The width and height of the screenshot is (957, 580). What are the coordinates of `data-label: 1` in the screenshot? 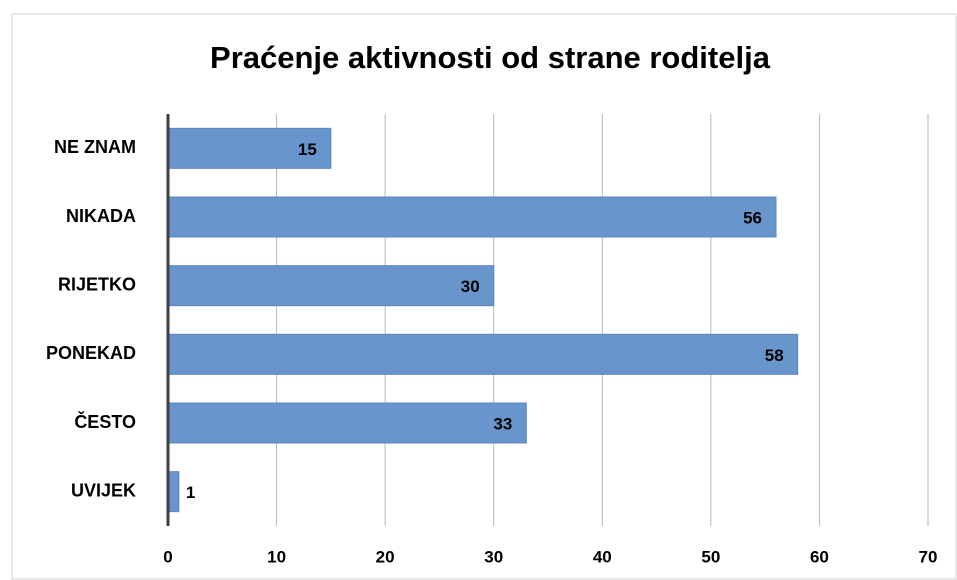 It's located at (190, 492).